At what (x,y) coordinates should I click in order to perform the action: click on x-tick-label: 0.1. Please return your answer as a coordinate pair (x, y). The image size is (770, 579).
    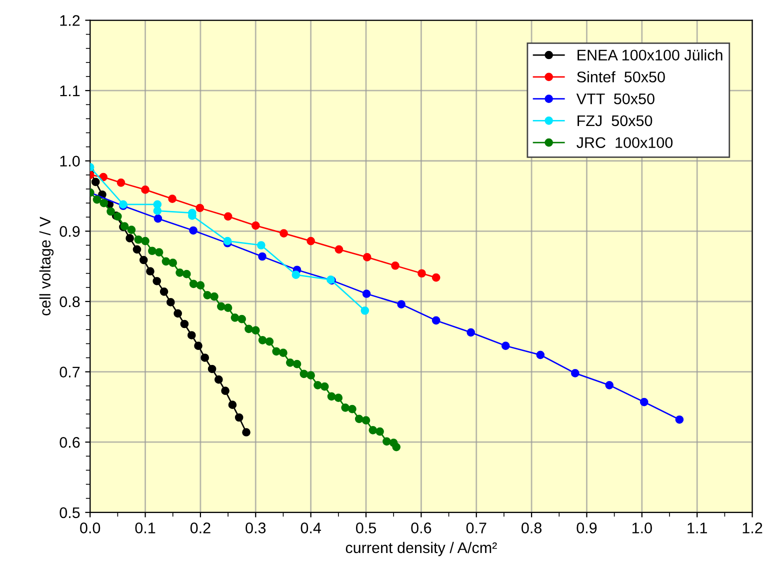
    Looking at the image, I should click on (145, 528).